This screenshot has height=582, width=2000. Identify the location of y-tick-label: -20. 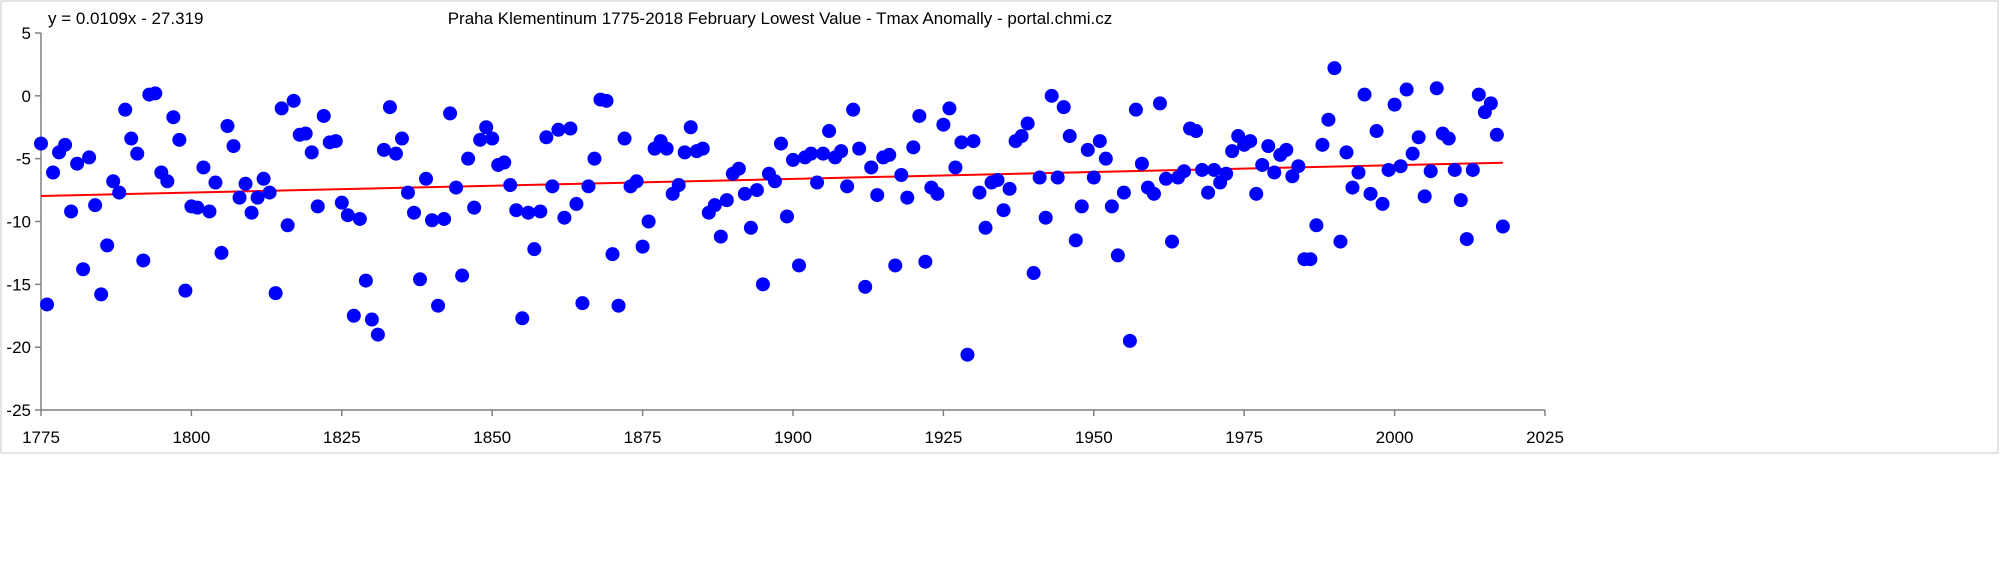
(18, 347).